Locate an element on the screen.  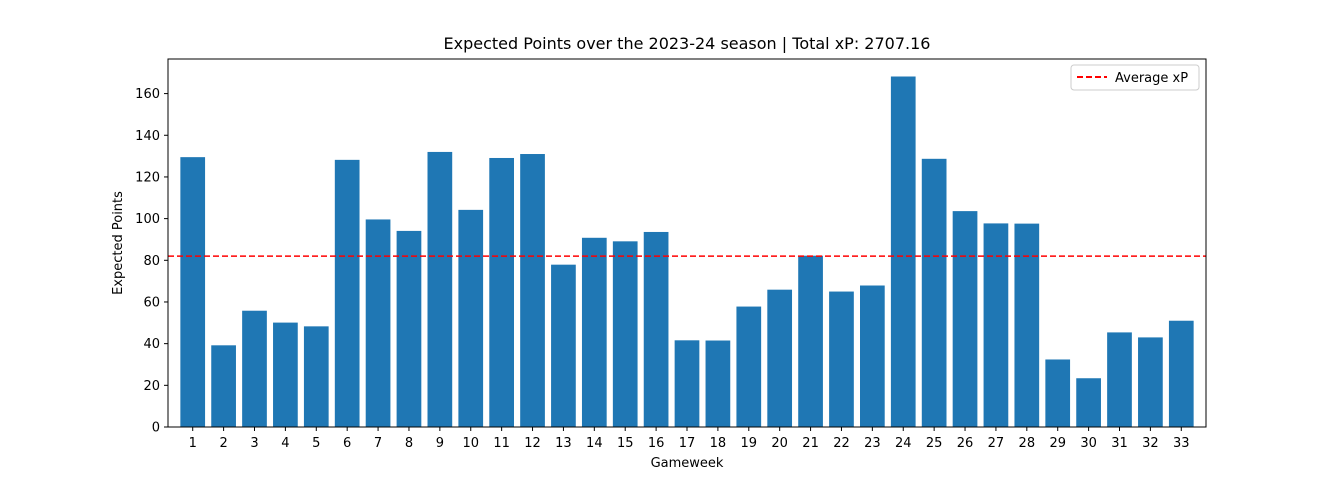
x-axis-label: Gameweek is located at coordinates (687, 463).